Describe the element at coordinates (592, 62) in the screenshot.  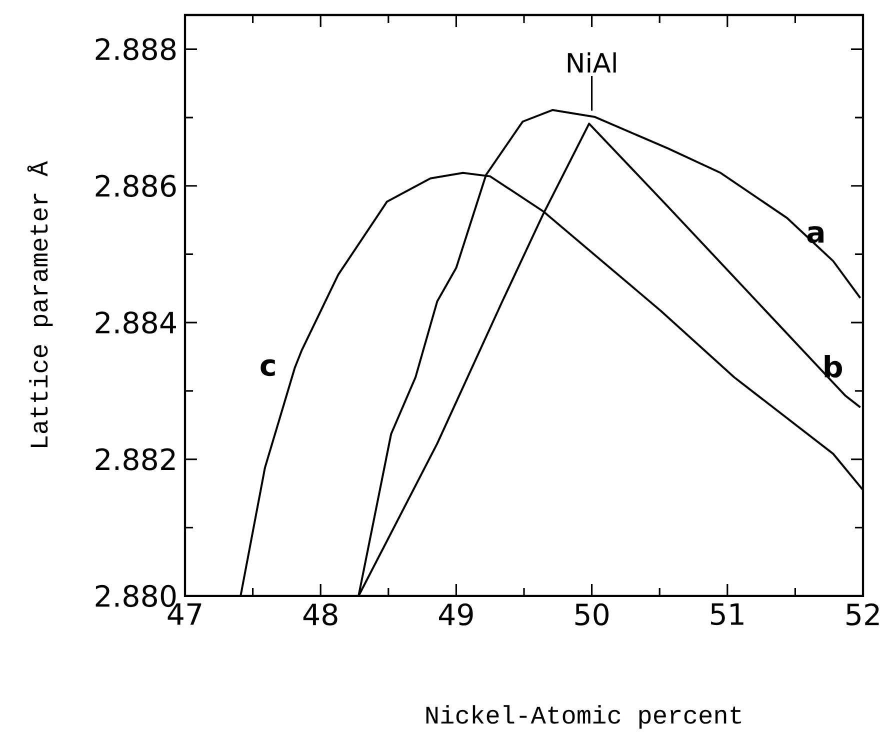
I see `annotation: NiAl` at that location.